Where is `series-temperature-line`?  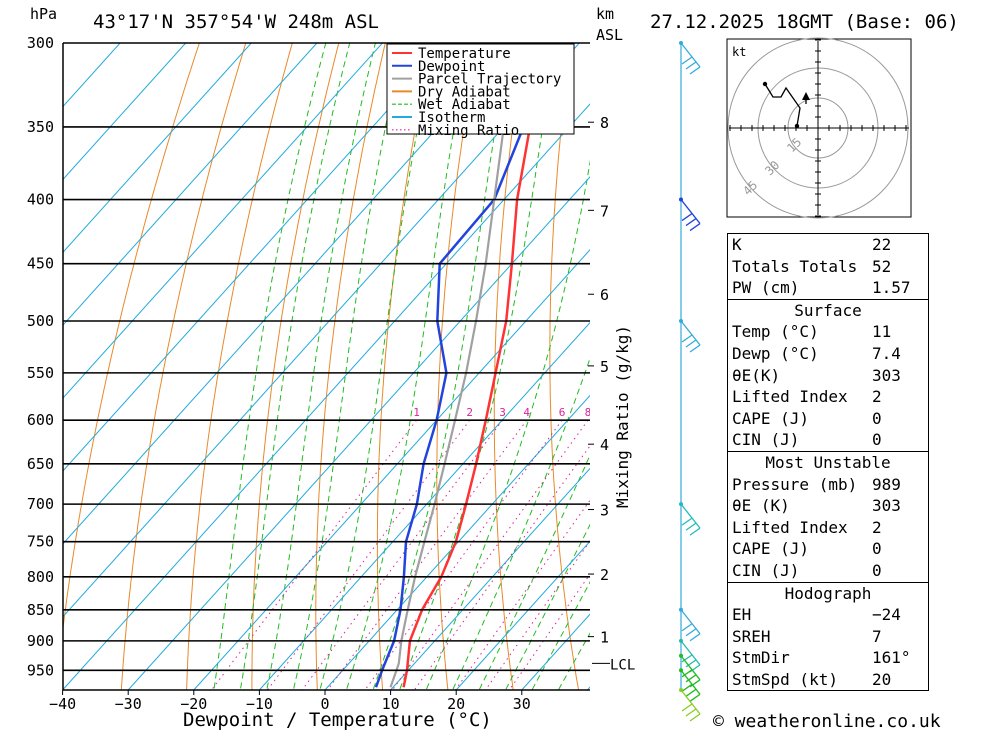 series-temperature-line is located at coordinates (478, 365).